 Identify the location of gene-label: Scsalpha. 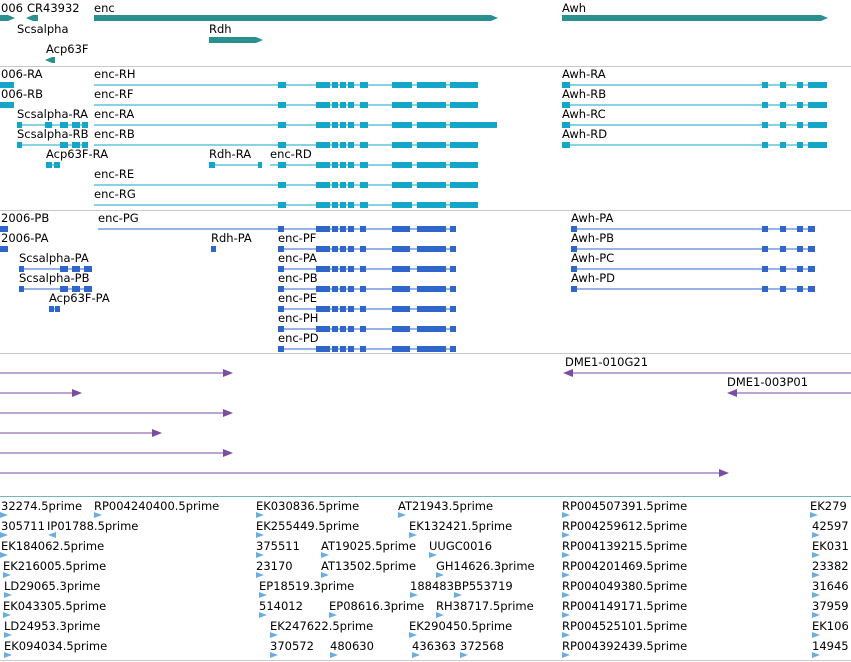
(43, 29).